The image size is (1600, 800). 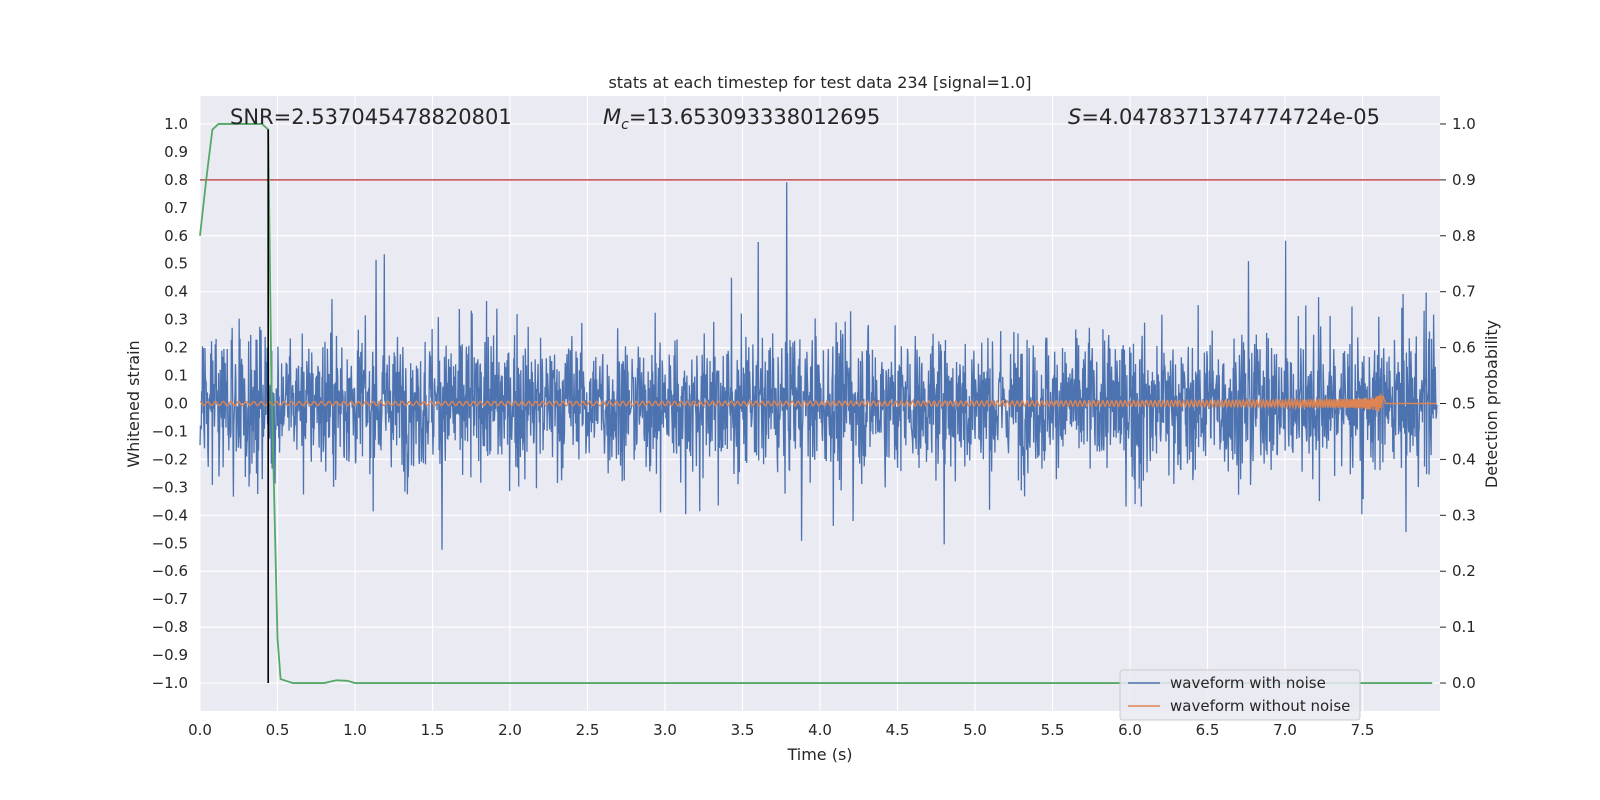 I want to click on y-right-tick-label: 0.1, so click(x=1464, y=627).